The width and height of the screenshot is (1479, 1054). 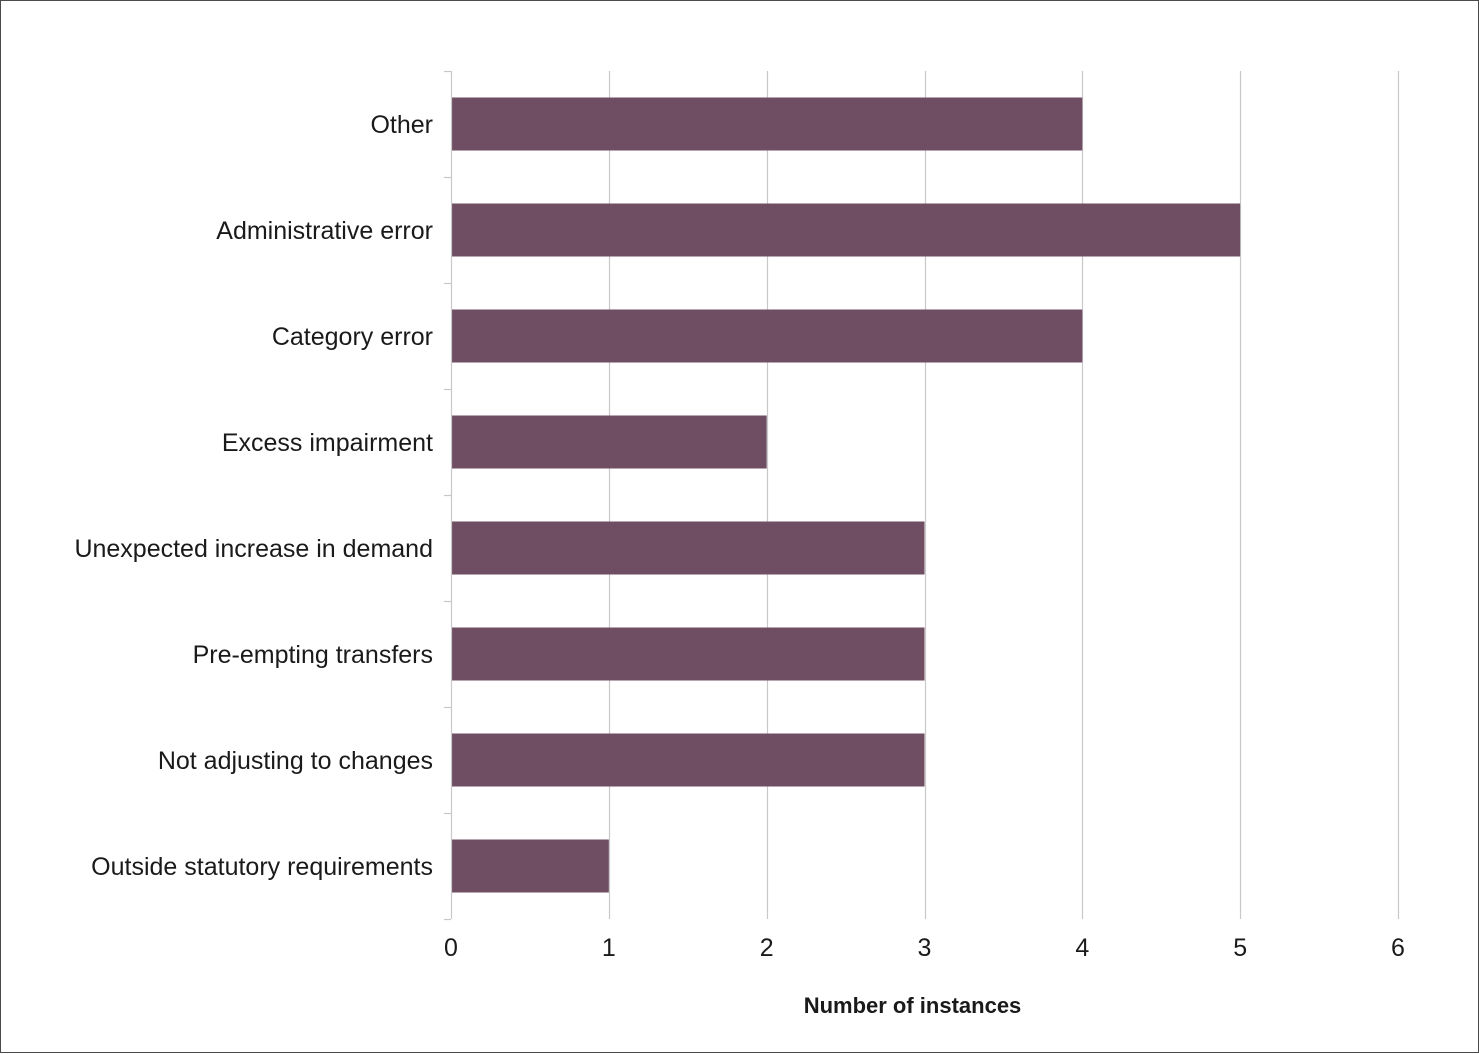 What do you see at coordinates (767, 336) in the screenshot?
I see `bar-category-error` at bounding box center [767, 336].